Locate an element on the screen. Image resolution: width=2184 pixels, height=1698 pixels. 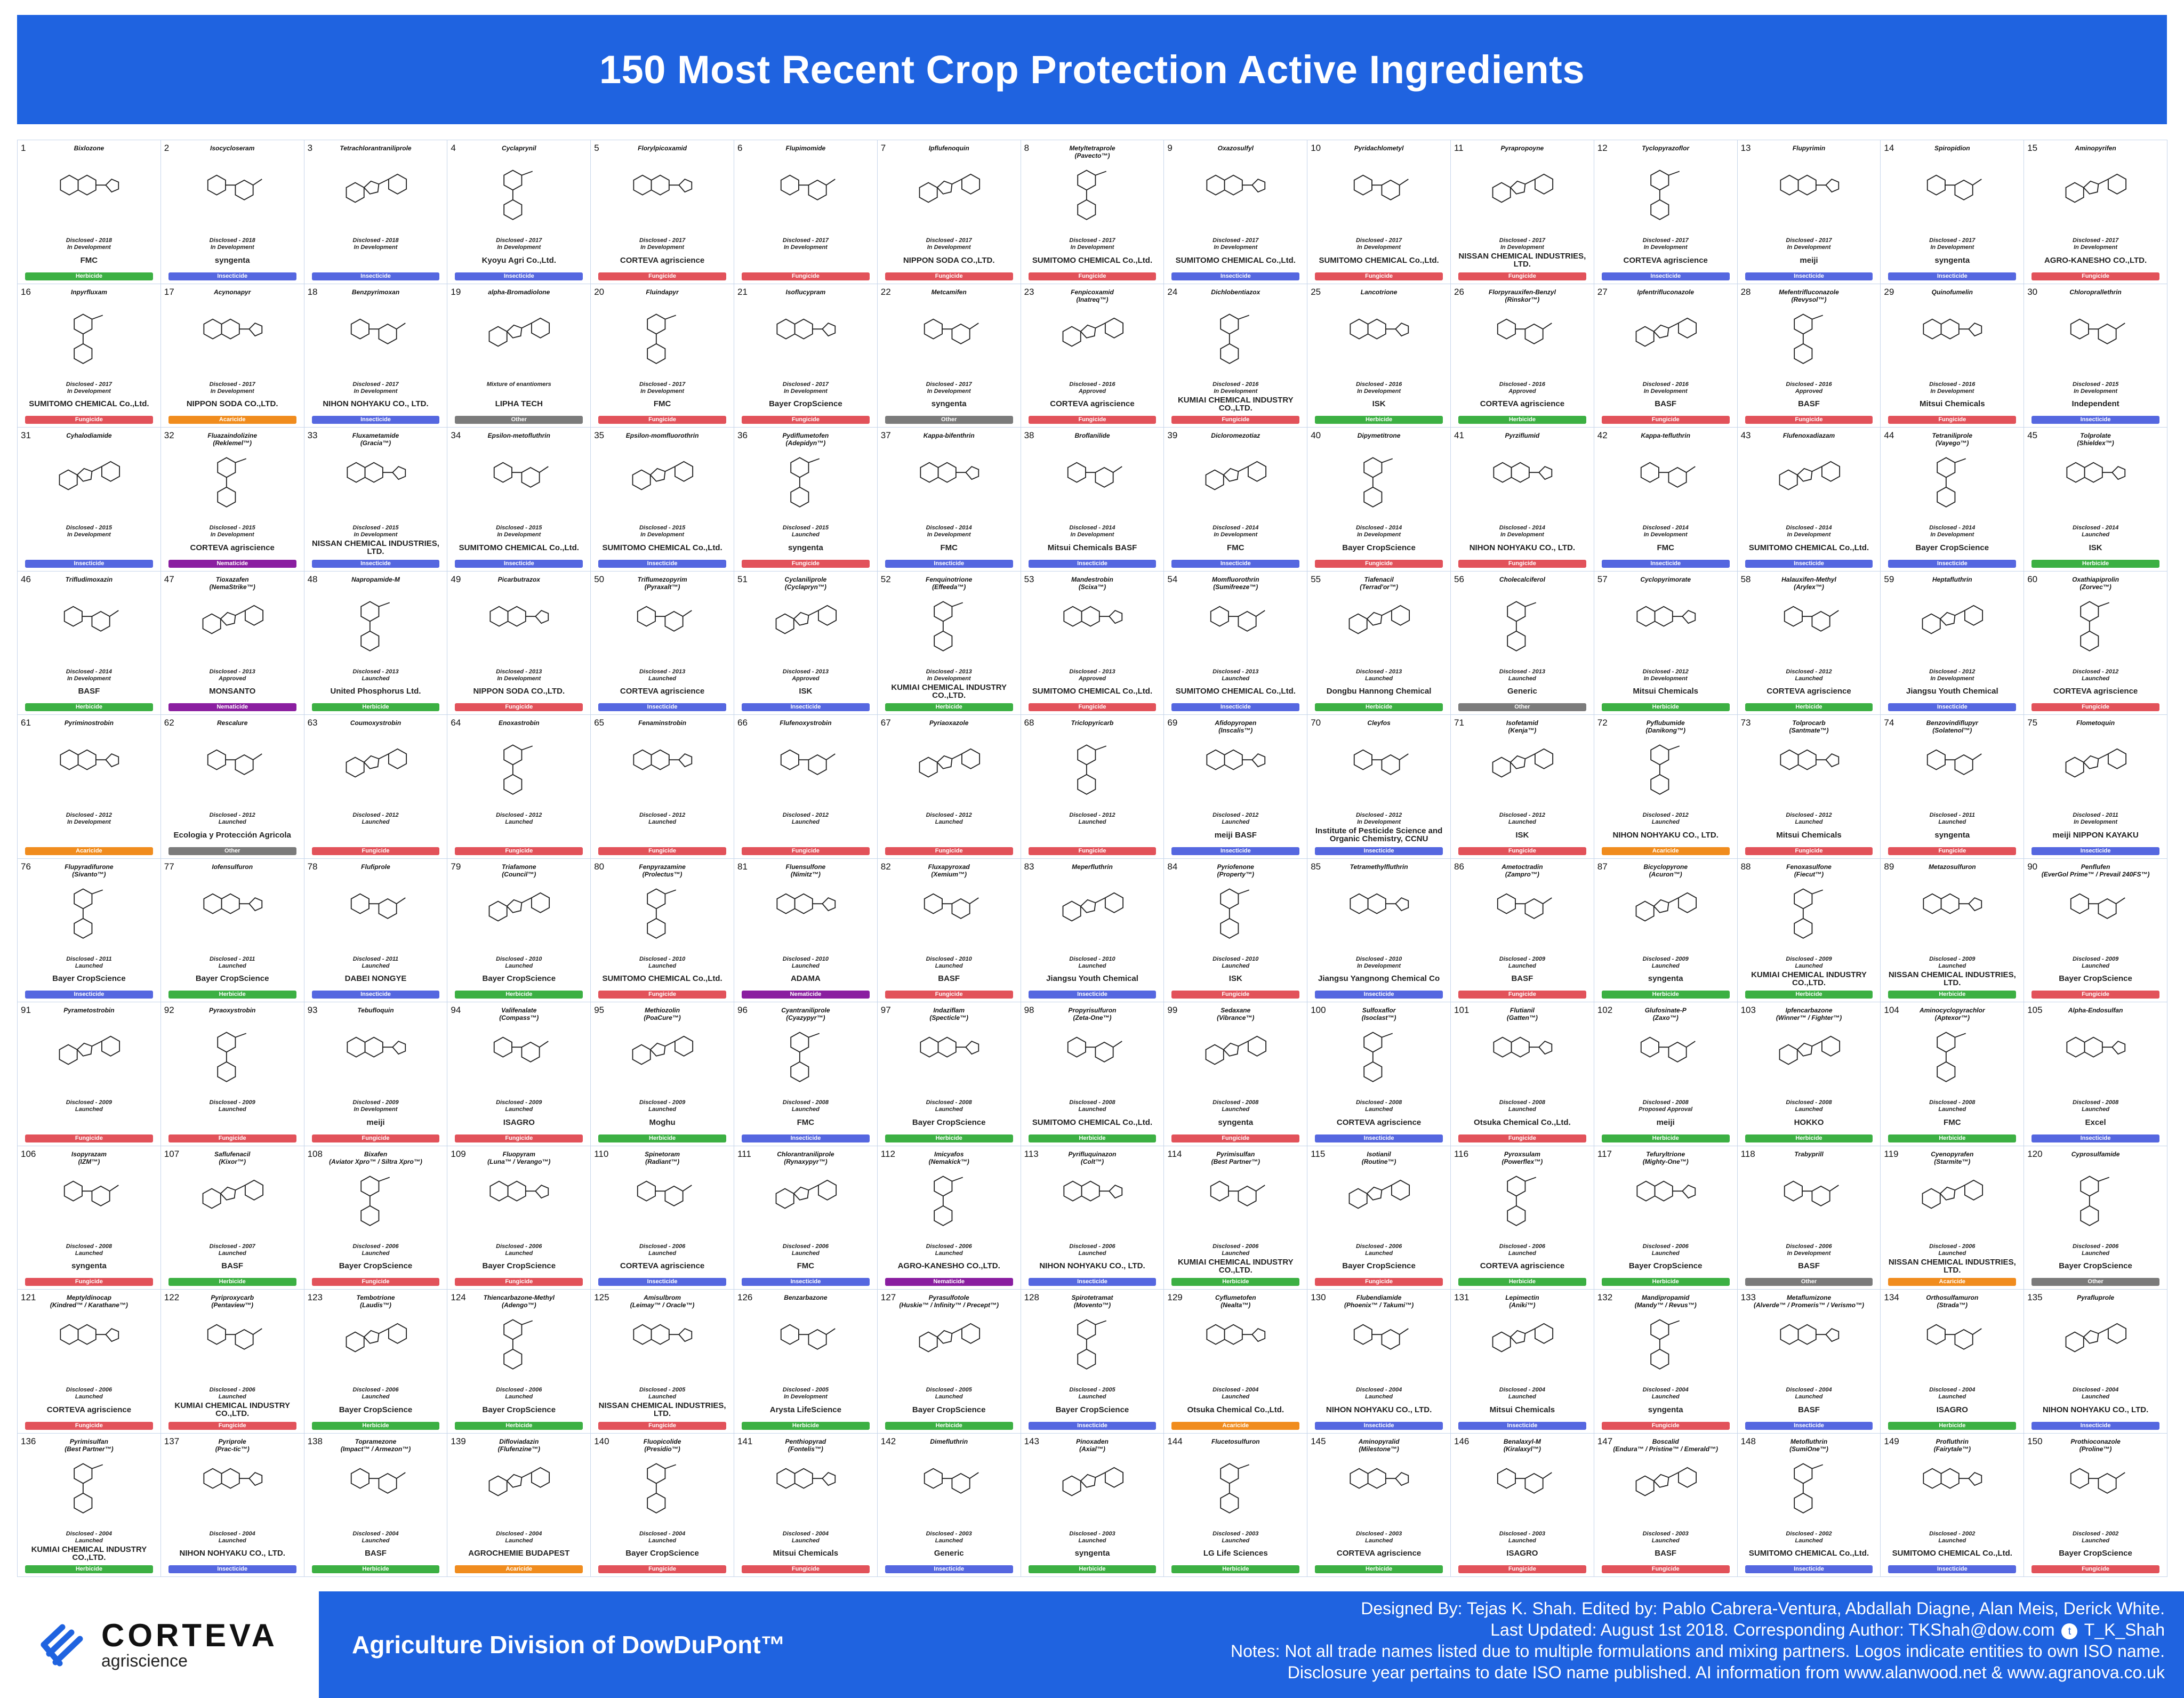
ingredient-number: 95 is located at coordinates (599, 1010).